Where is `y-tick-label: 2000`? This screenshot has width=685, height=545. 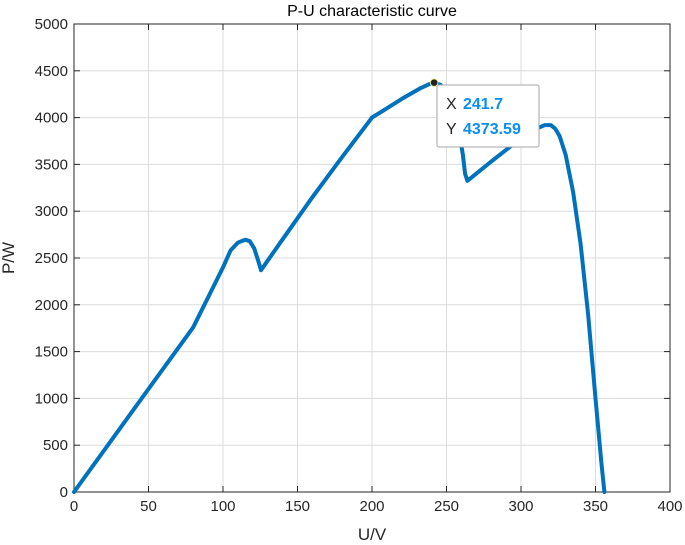
y-tick-label: 2000 is located at coordinates (51, 305).